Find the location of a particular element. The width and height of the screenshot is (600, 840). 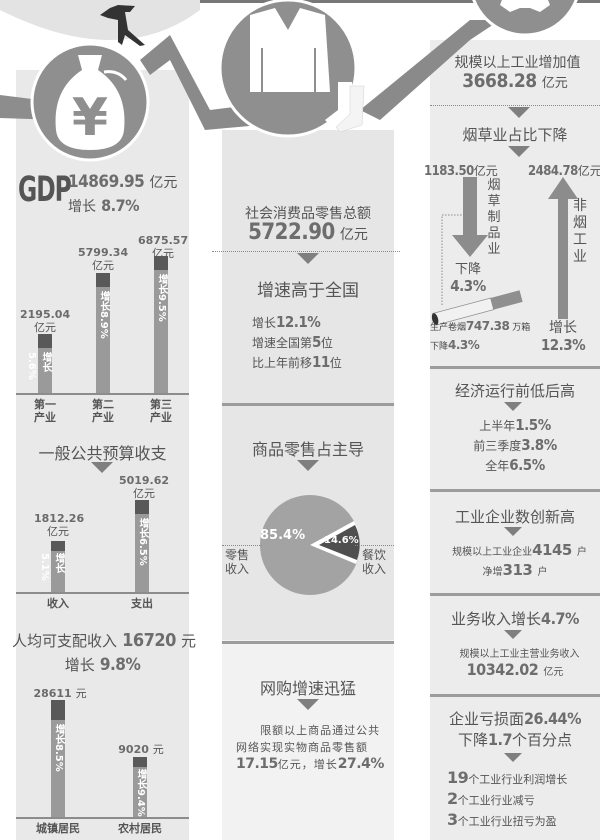

gdp-unit: 亿元 is located at coordinates (163, 183).